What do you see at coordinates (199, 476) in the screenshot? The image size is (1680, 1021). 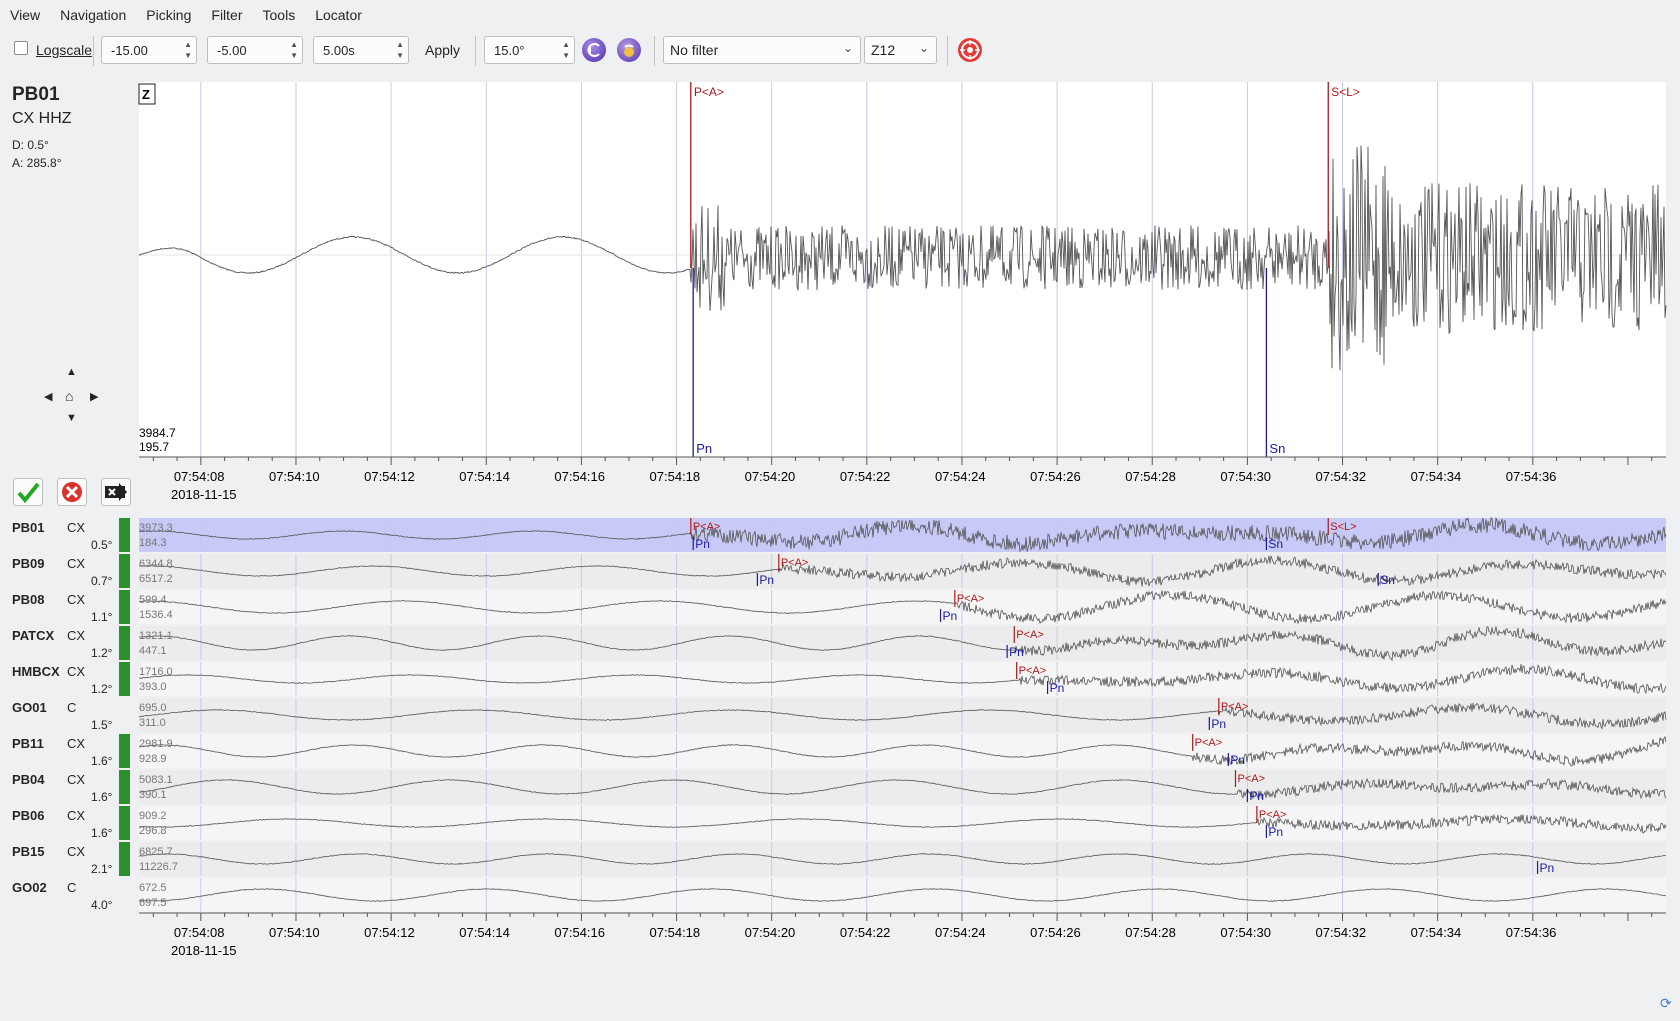 I see `time-tick-label: 07:54:08` at bounding box center [199, 476].